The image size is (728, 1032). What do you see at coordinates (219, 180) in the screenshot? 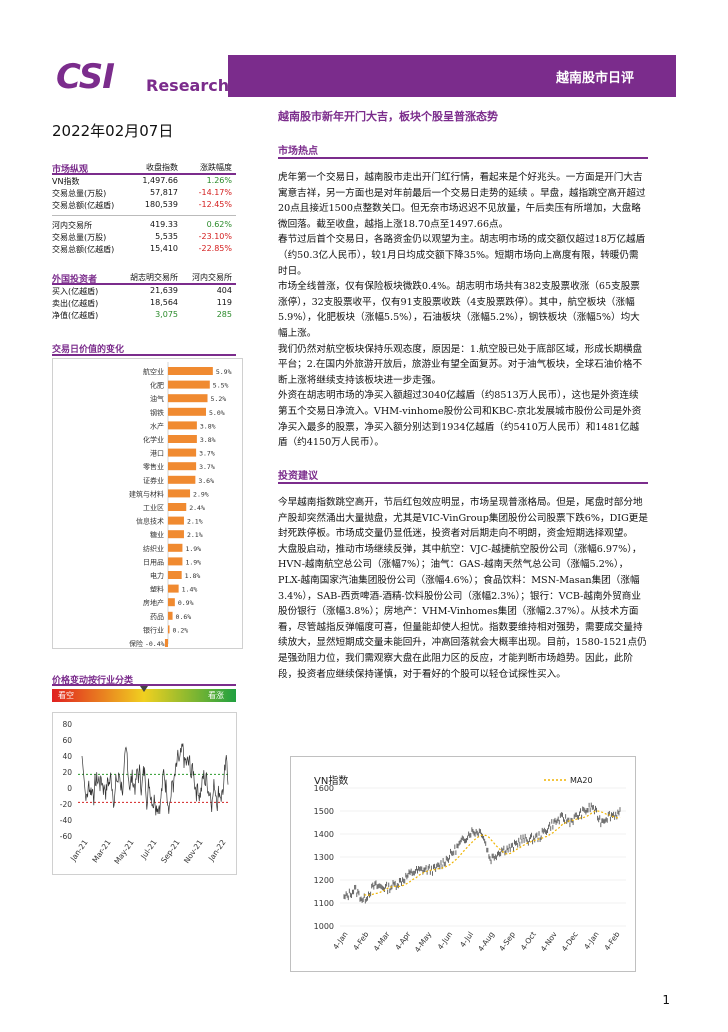
I see `overview-row-change: 1.26%` at bounding box center [219, 180].